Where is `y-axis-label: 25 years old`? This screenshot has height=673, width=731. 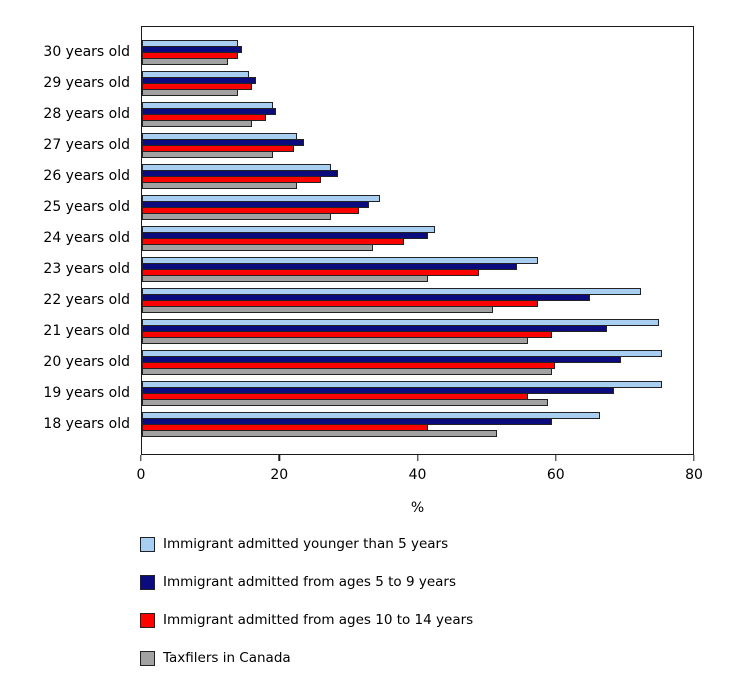
y-axis-label: 25 years old is located at coordinates (86, 206).